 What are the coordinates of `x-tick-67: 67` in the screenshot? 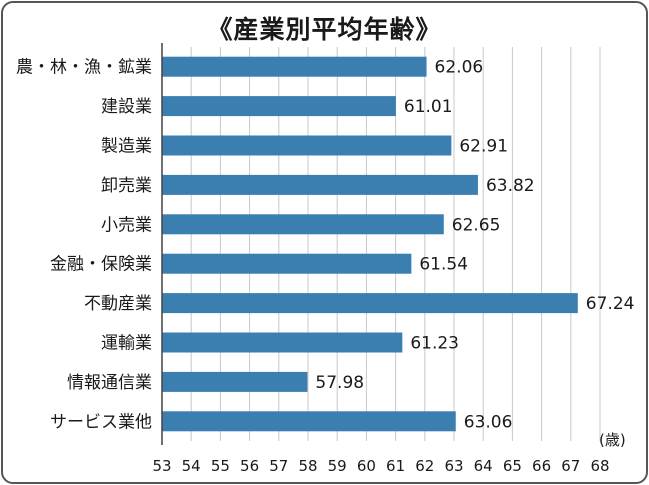 It's located at (570, 466).